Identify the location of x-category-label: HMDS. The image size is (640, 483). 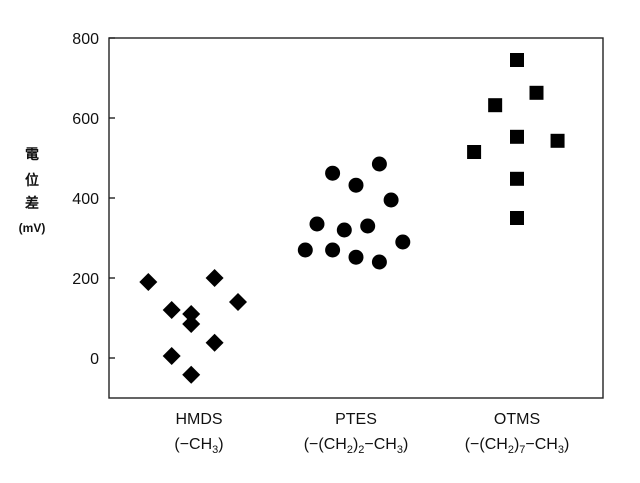
(198, 419).